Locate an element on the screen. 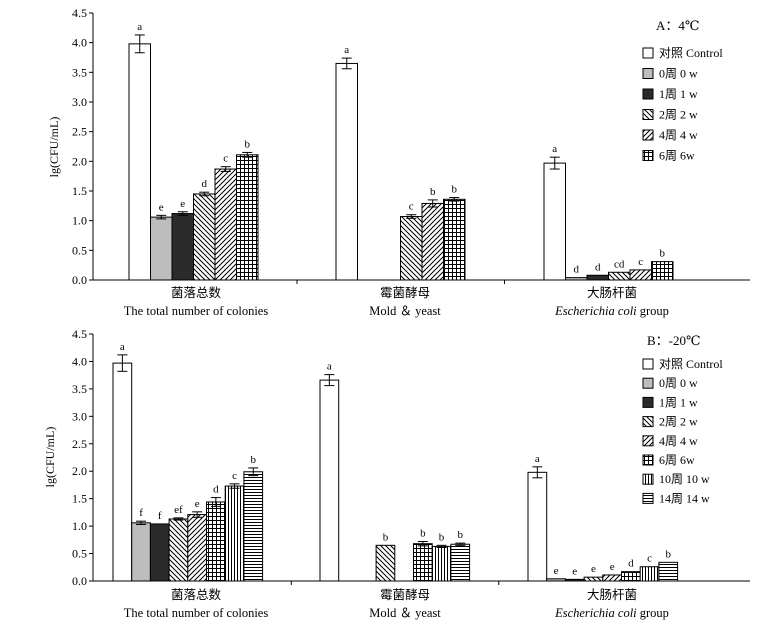 The image size is (770, 631). panel-title: B：-20℃ is located at coordinates (674, 340).